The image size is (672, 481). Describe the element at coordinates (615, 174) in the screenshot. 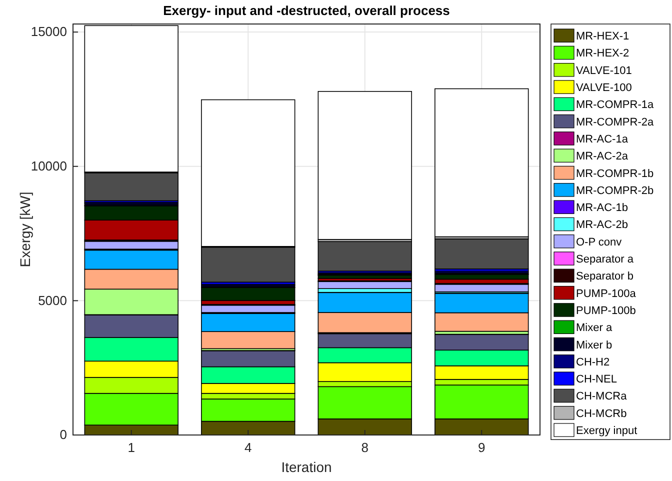

I see `legend-label: MR-COMPR-1b` at that location.